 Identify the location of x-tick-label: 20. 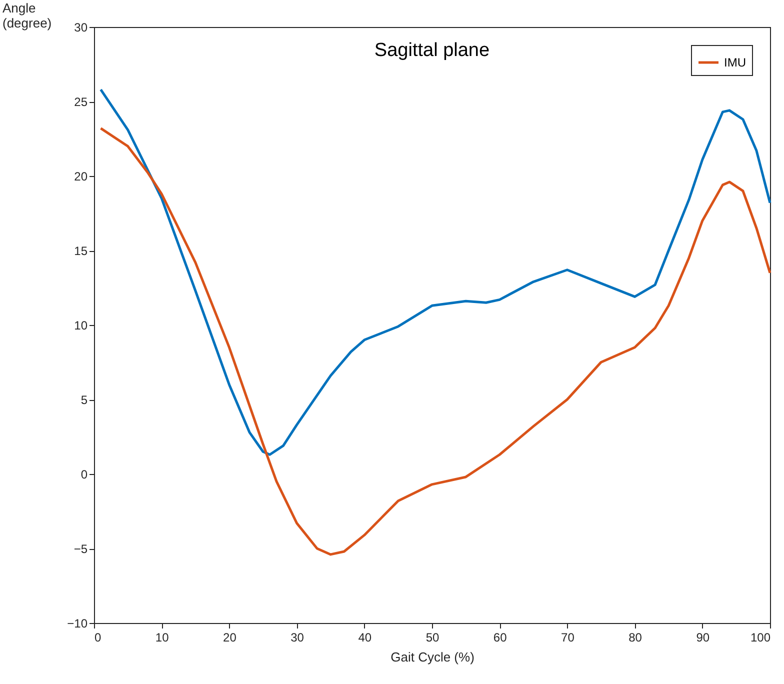
(230, 637).